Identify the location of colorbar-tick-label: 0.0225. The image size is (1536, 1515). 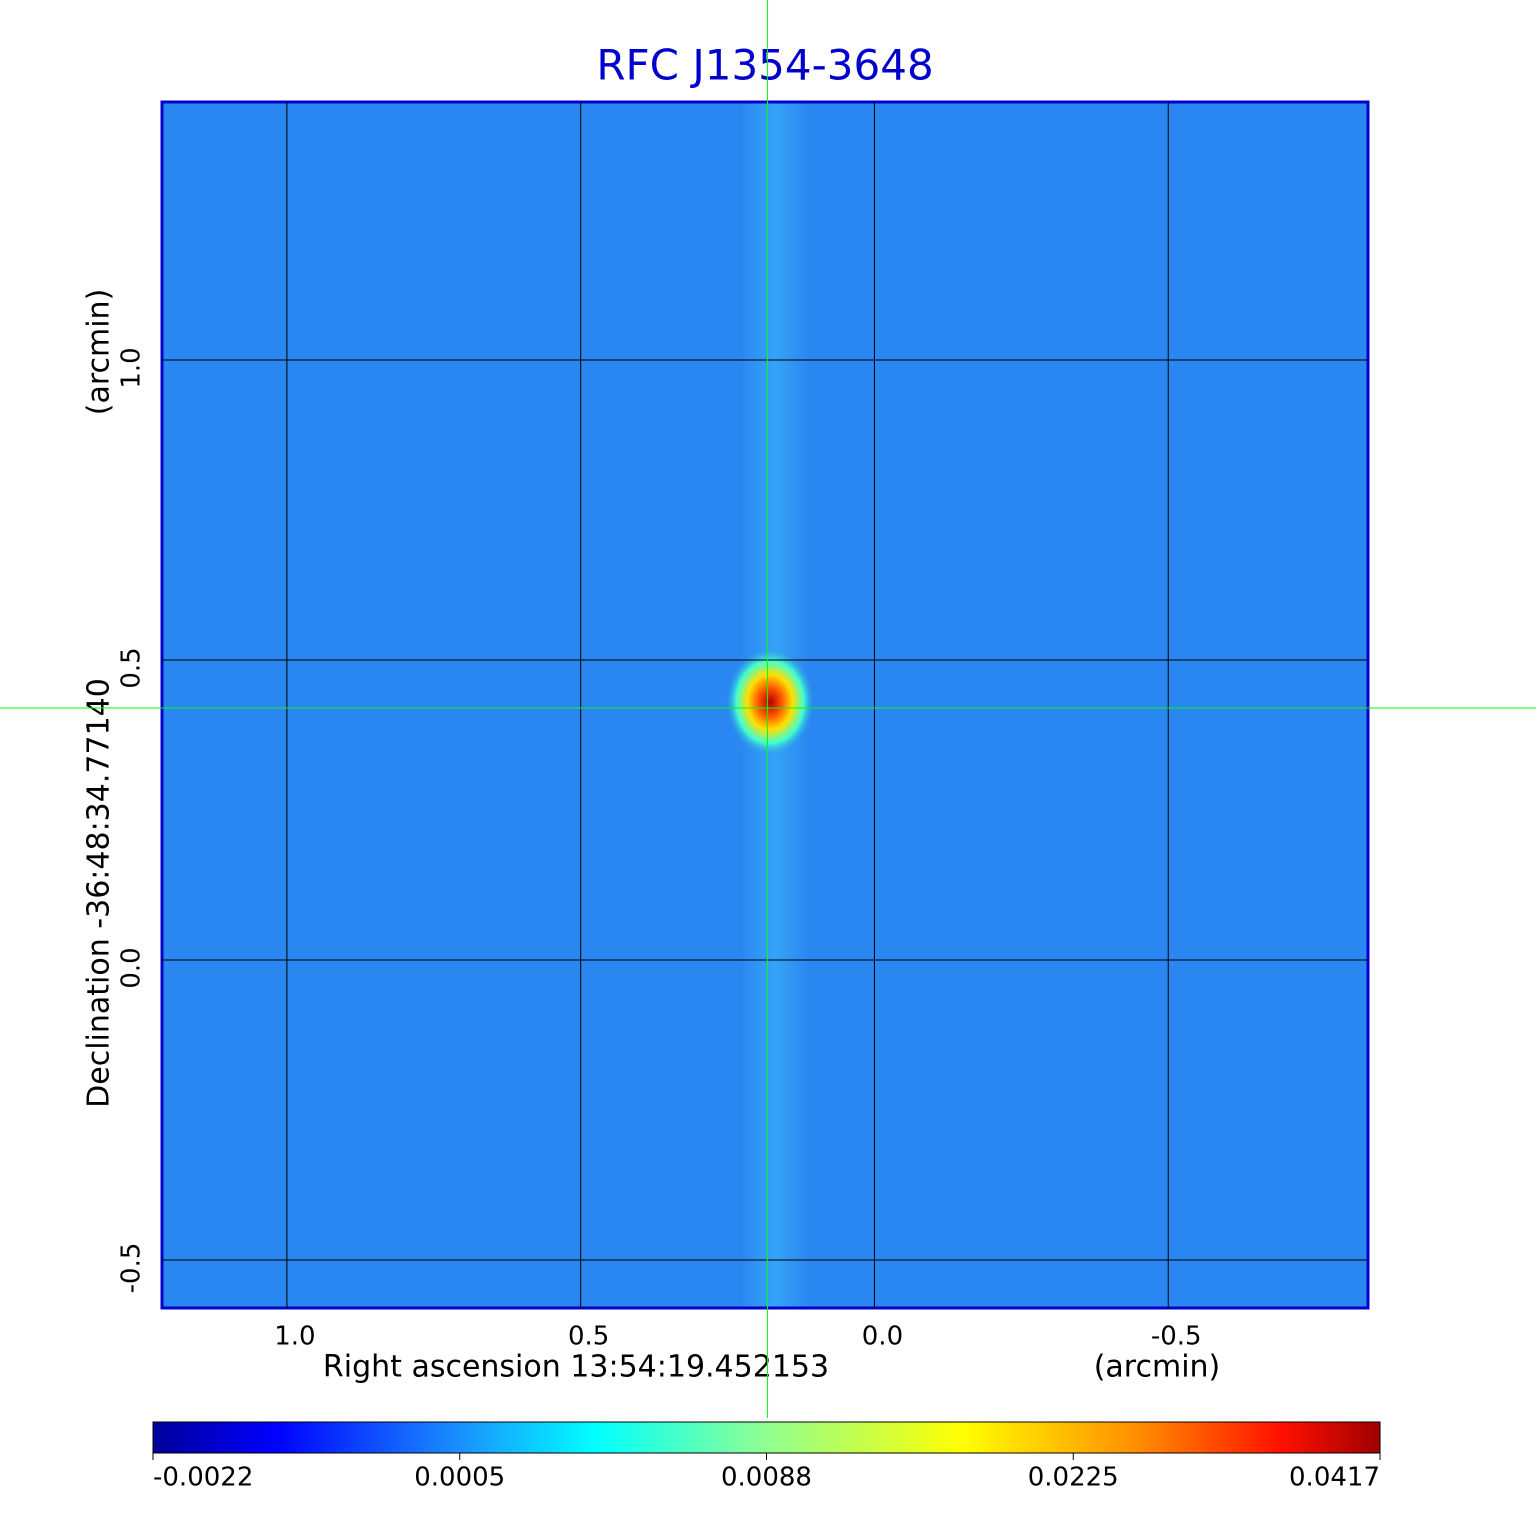
(1073, 1478).